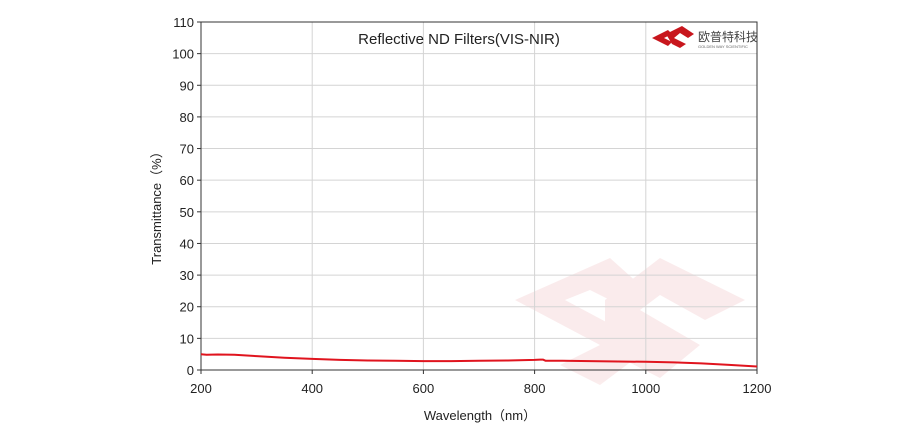 This screenshot has width=924, height=440. Describe the element at coordinates (187, 307) in the screenshot. I see `y-tick-label: 20` at that location.